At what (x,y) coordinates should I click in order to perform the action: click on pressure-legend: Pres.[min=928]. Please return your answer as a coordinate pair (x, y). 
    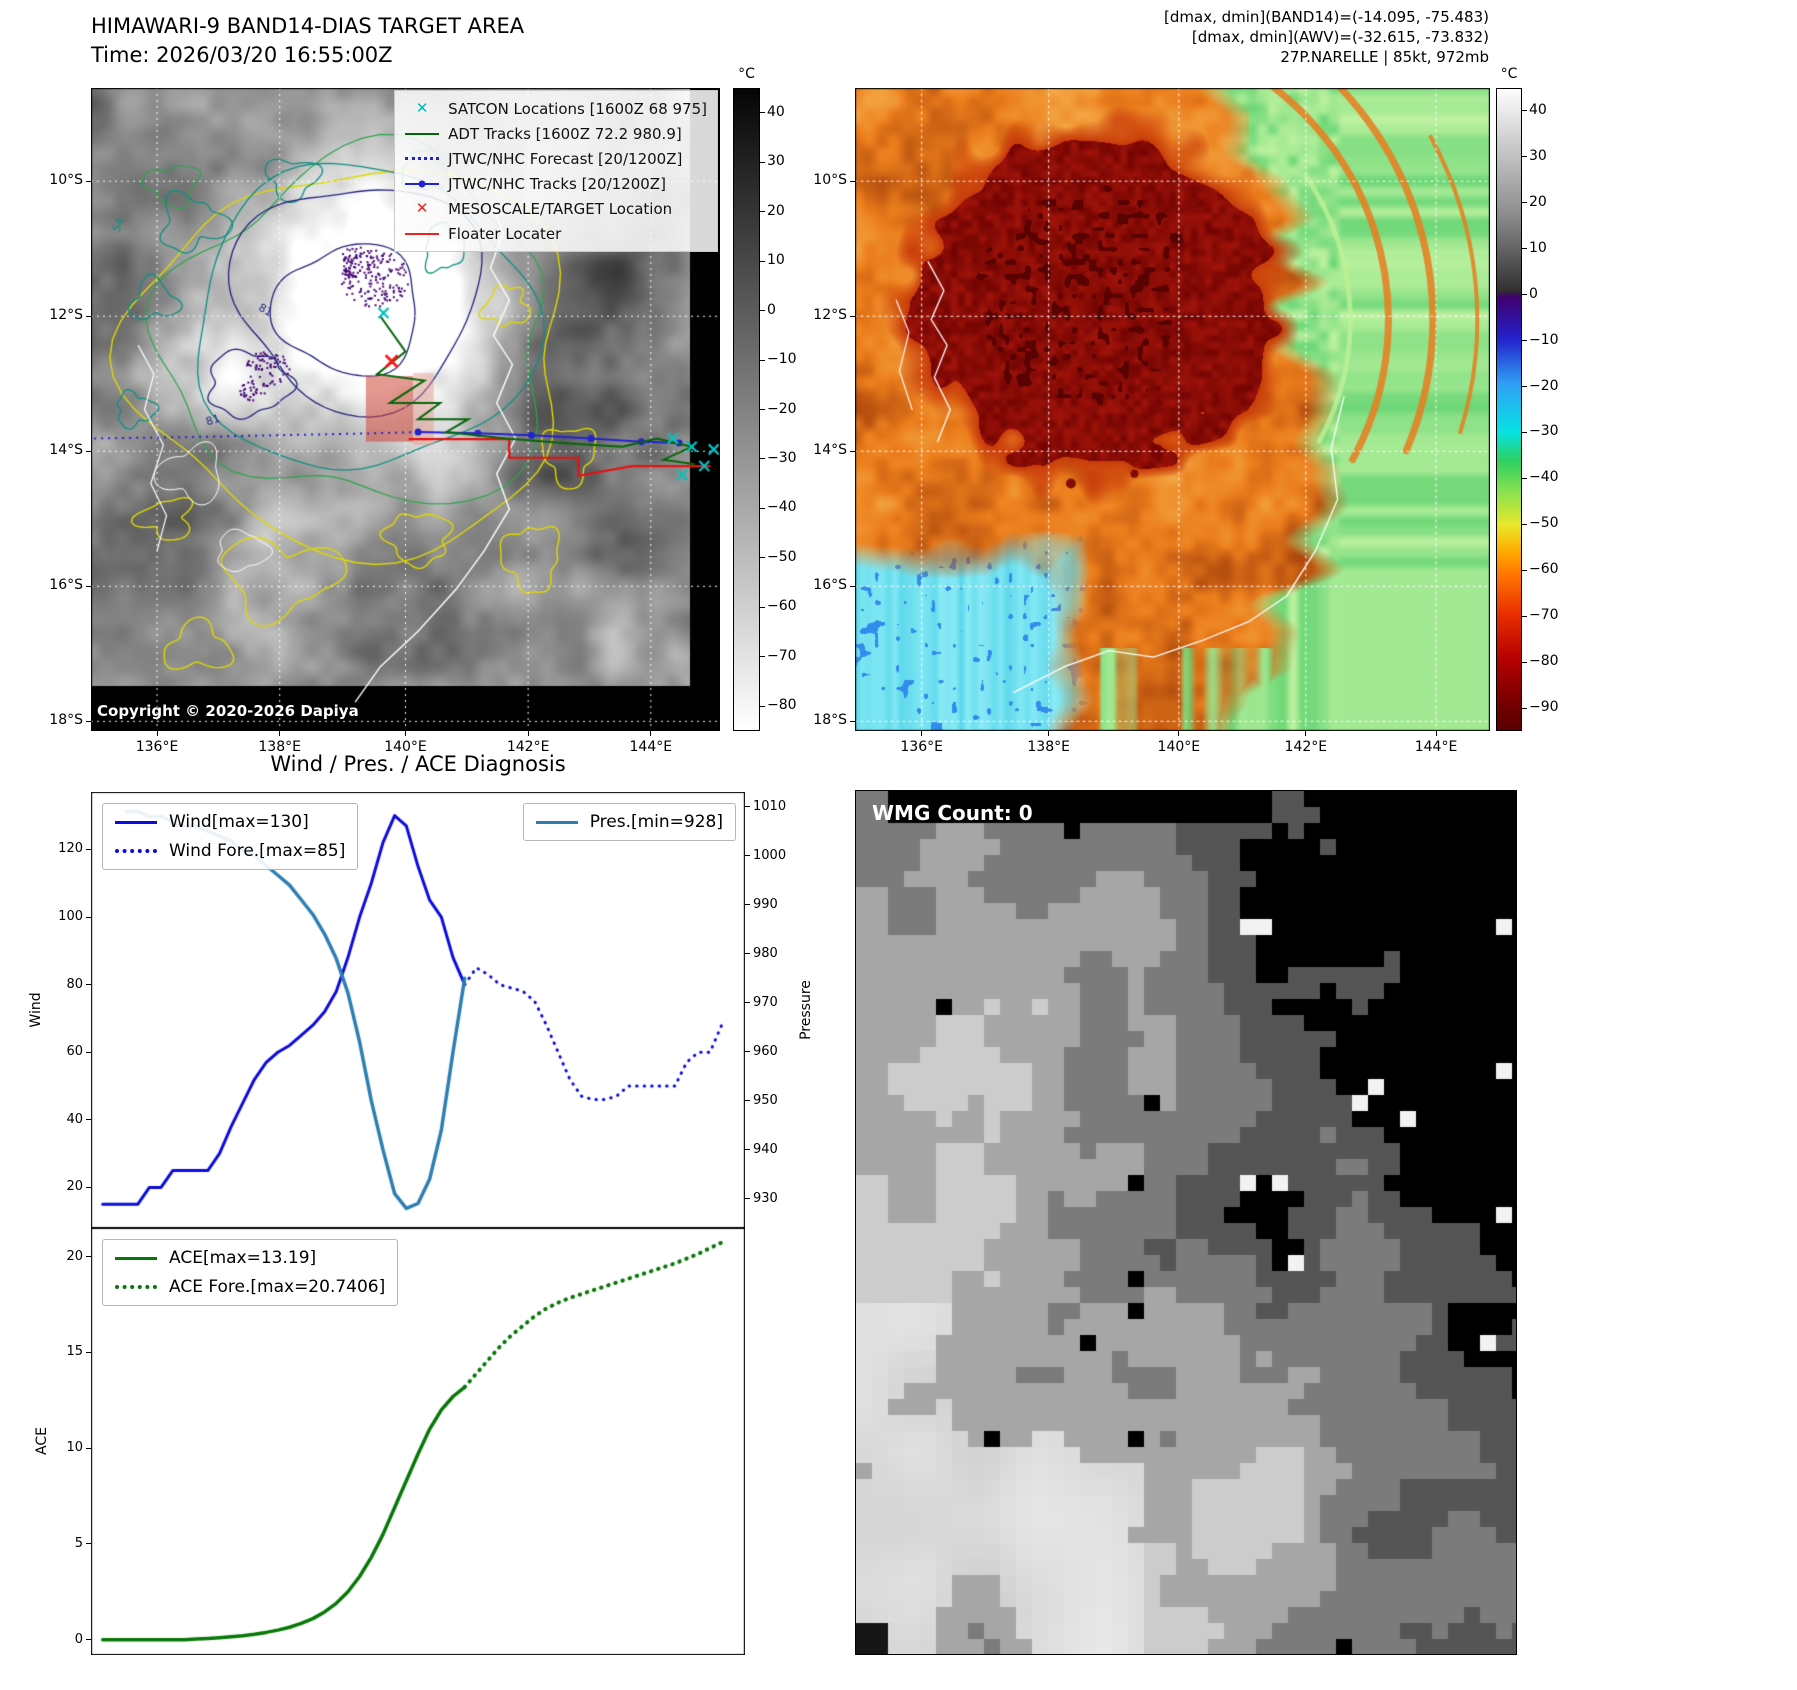
    Looking at the image, I should click on (629, 822).